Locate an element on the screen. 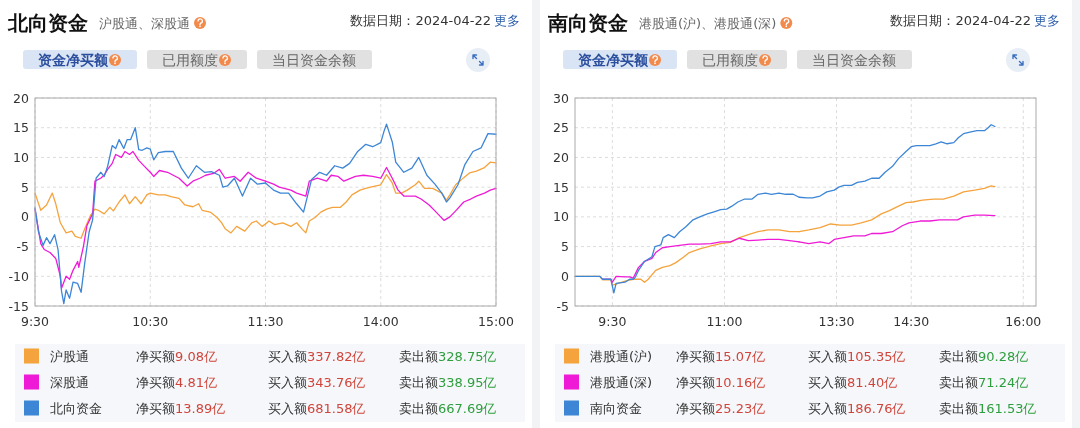 This screenshot has height=428, width=1080. x-tick-label: 16:00 is located at coordinates (1023, 321).